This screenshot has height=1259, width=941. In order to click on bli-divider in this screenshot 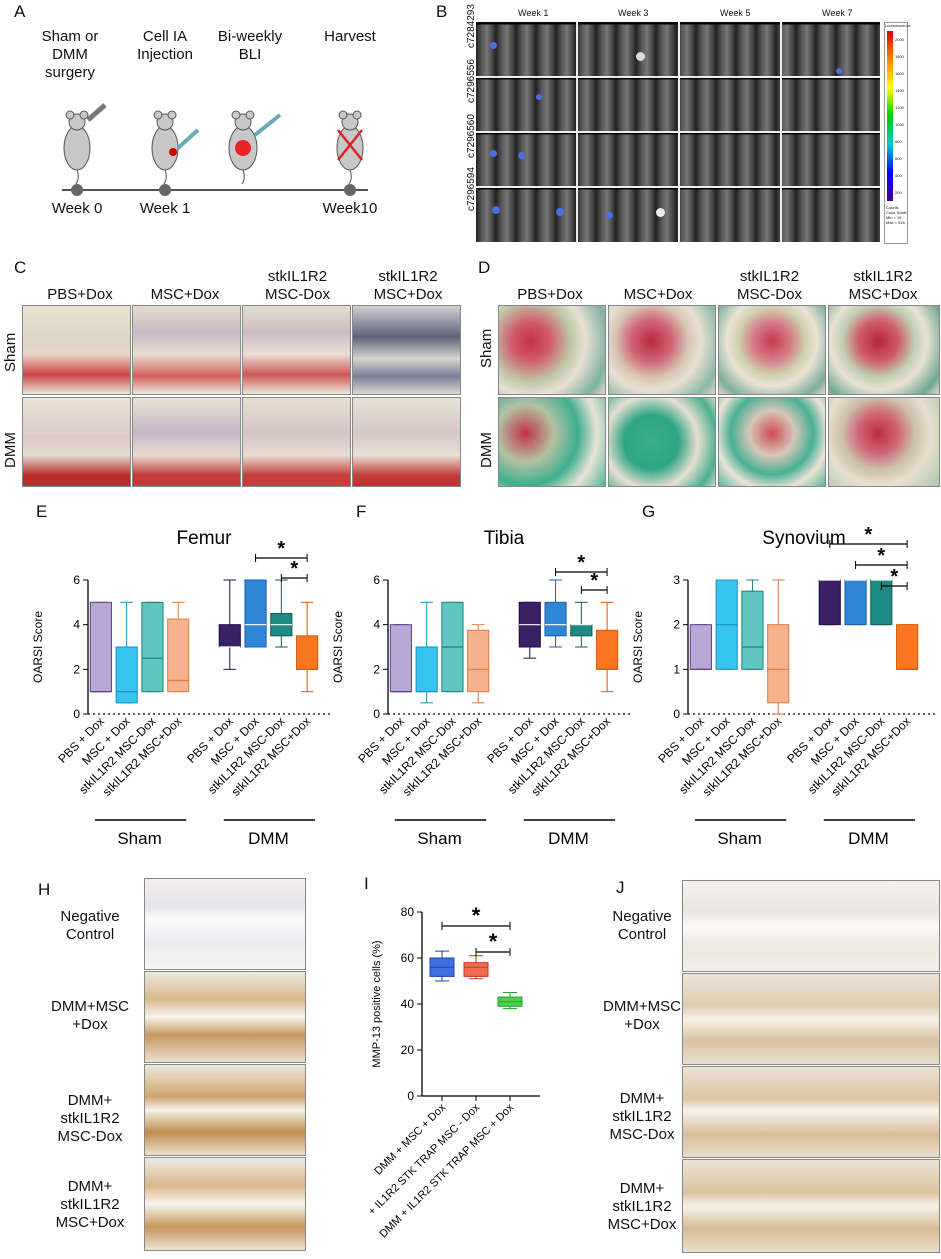, I will do `click(678, 132)`.